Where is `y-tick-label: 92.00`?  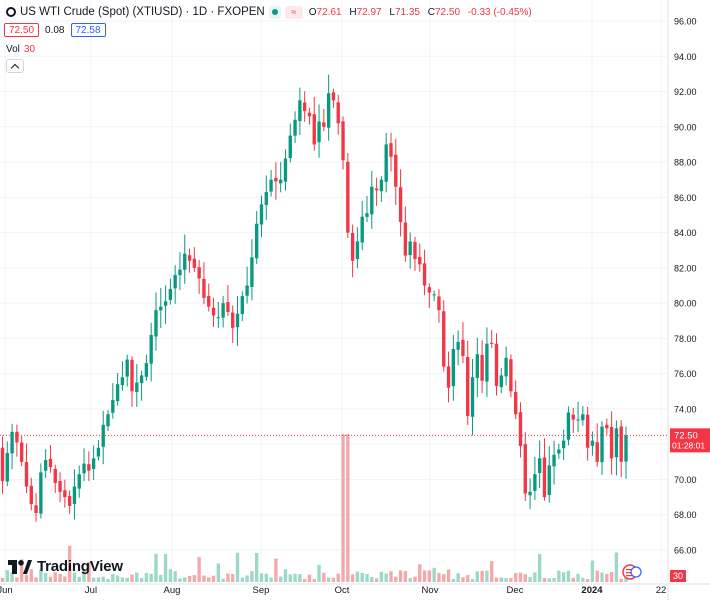
y-tick-label: 92.00 is located at coordinates (685, 92).